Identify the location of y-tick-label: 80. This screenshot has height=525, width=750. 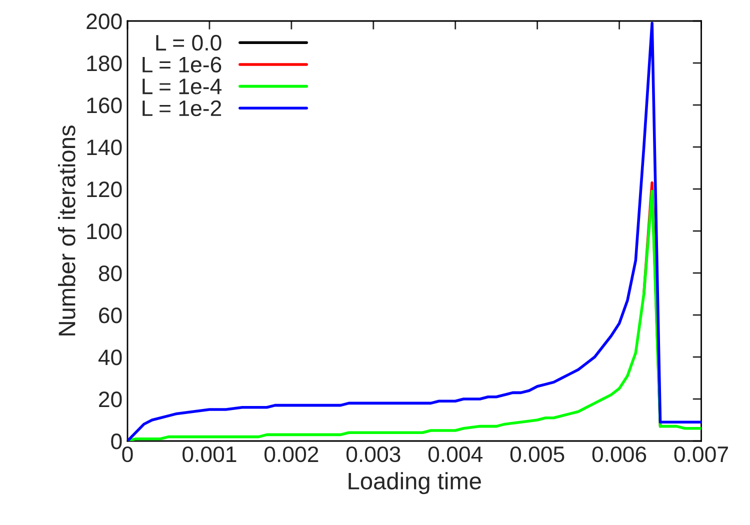
(110, 274).